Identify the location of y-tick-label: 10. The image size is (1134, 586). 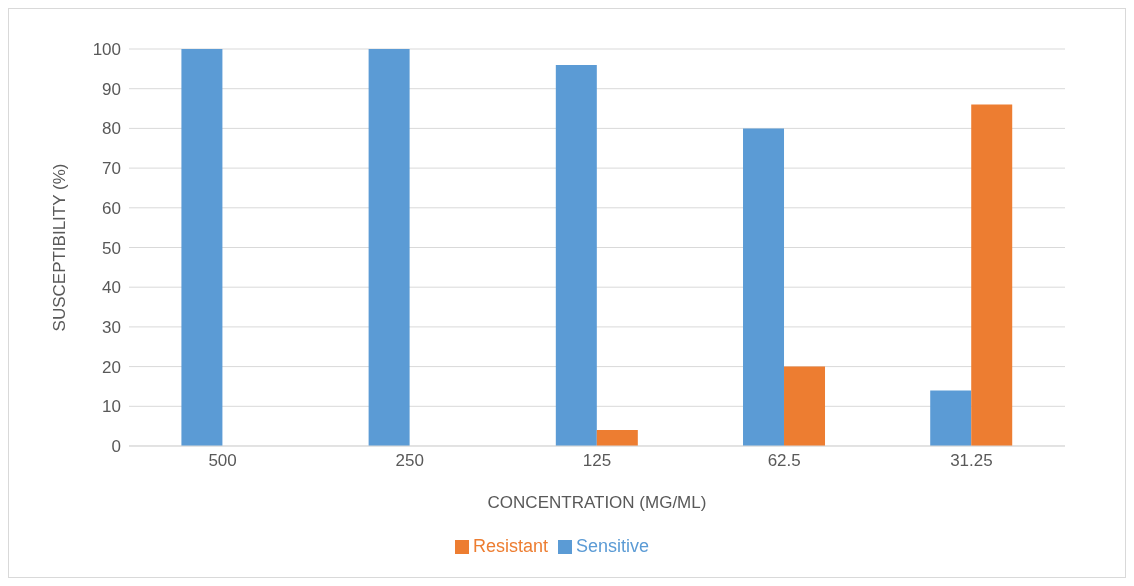
(111, 407).